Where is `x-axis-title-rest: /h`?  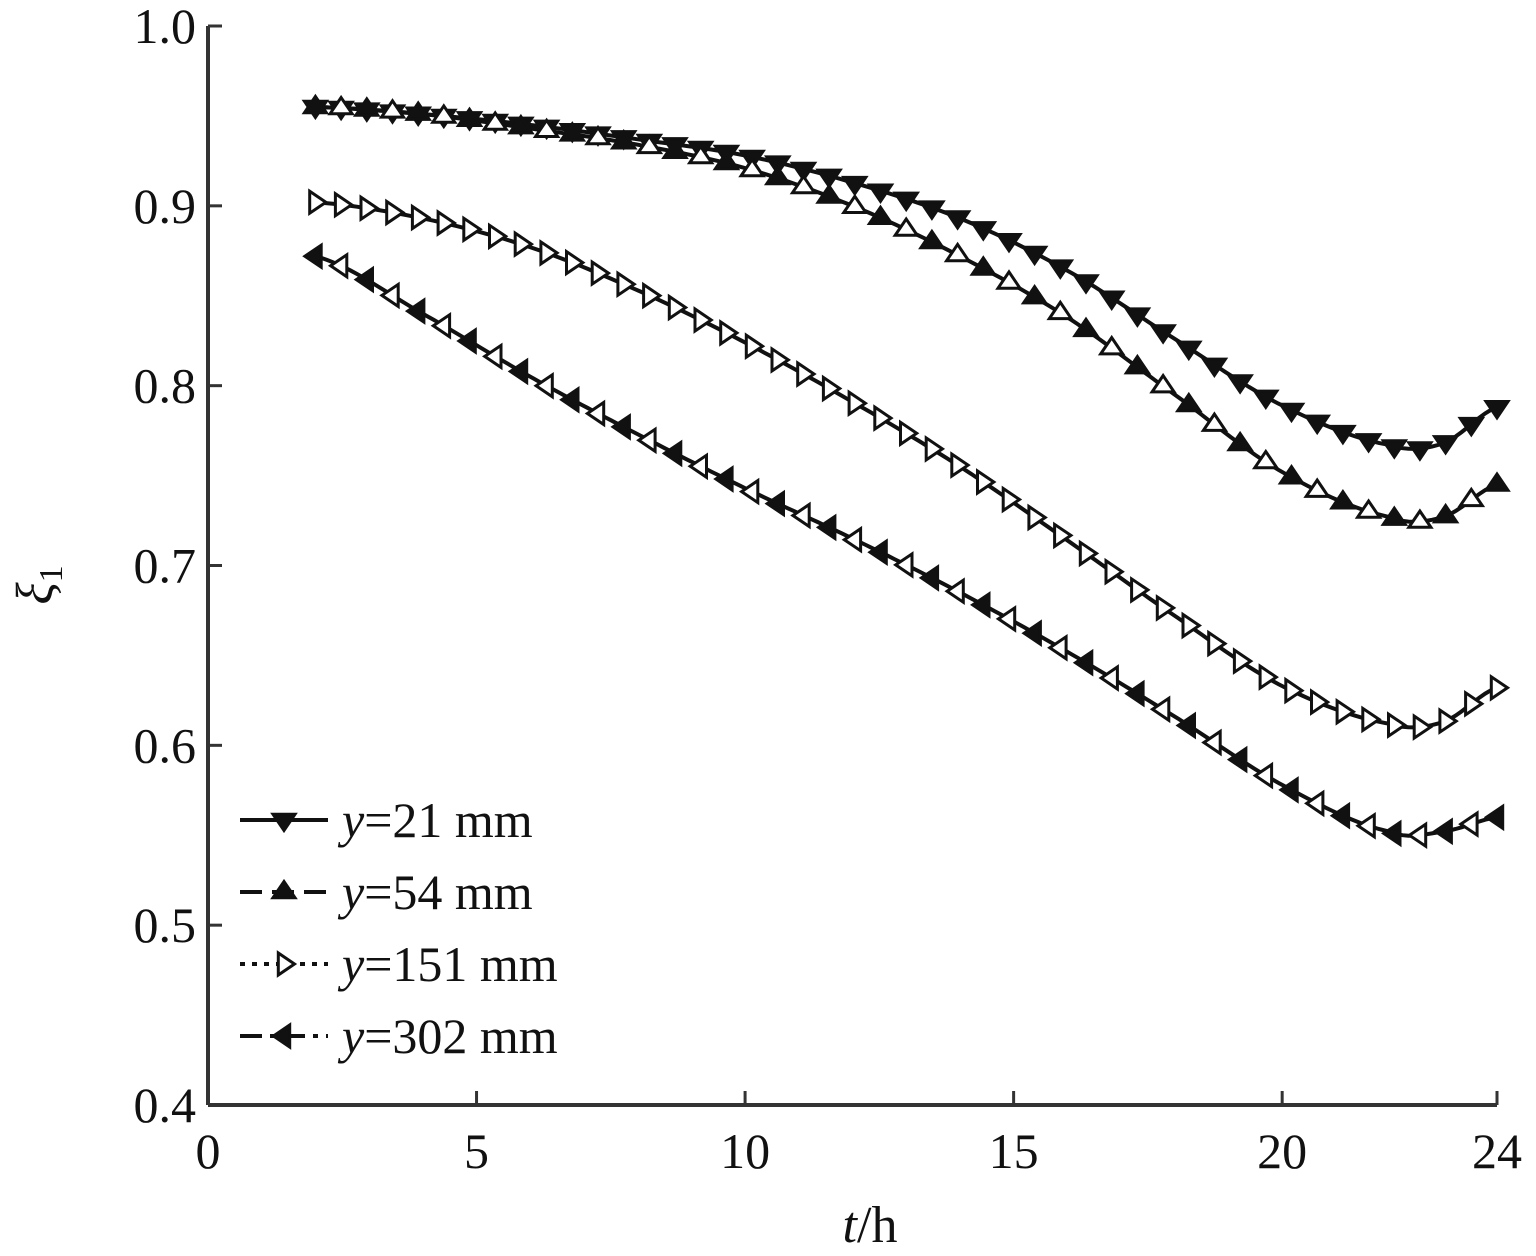
x-axis-title-rest: /h is located at coordinates (877, 1224).